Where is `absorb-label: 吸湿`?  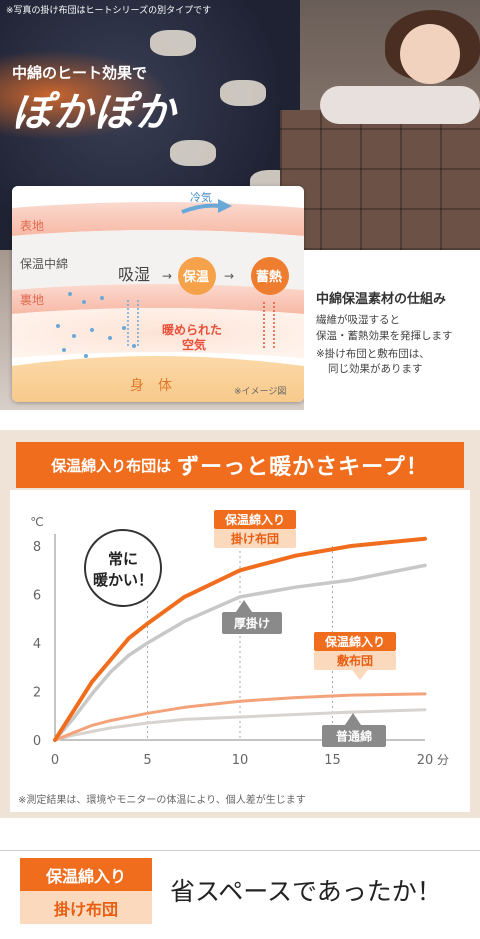
absorb-label: 吸湿 is located at coordinates (134, 274).